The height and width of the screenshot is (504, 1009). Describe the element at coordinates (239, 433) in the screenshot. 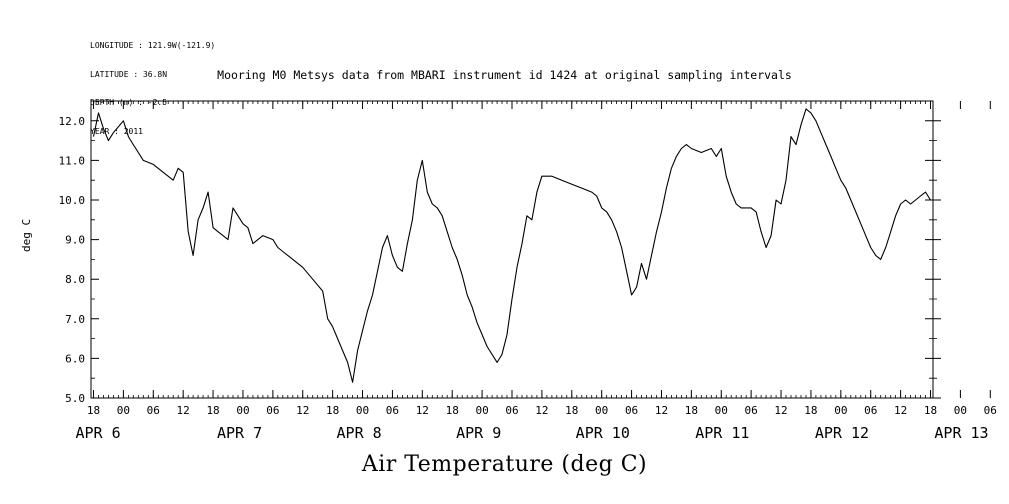

I see `x-date-label: APR 7` at that location.